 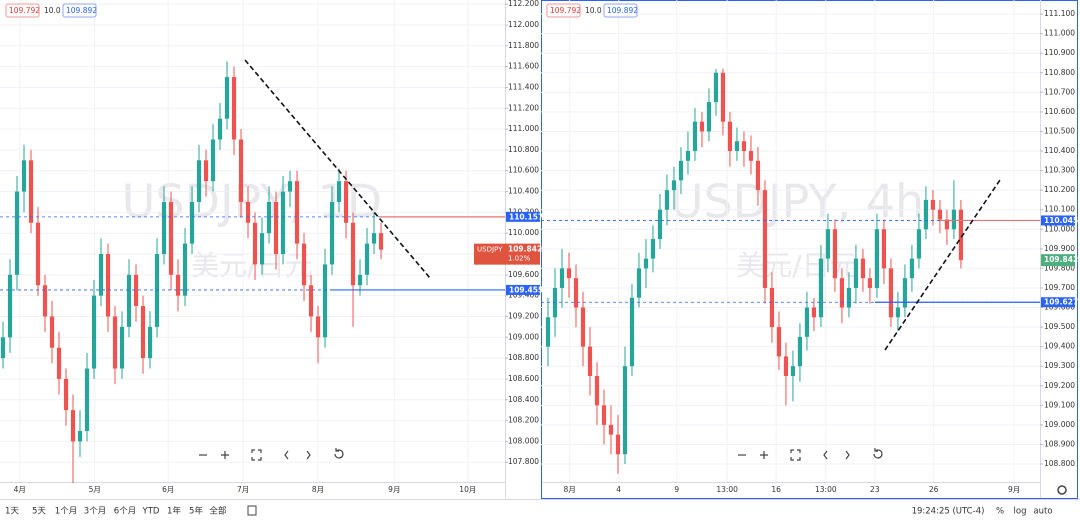 I want to click on y-tick-label: 112.200, so click(x=523, y=4).